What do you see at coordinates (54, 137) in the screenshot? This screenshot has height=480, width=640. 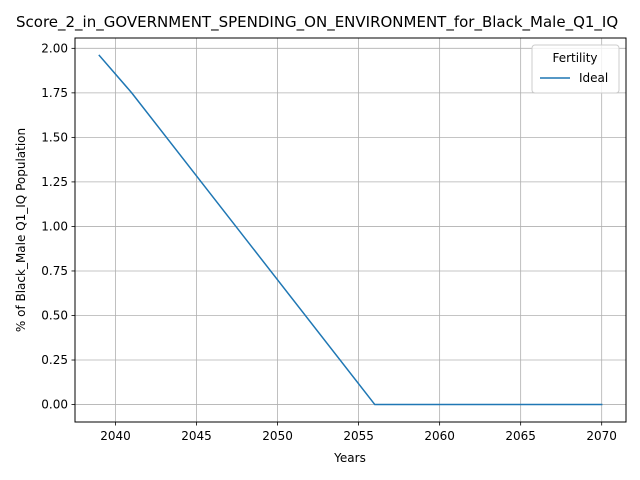 I see `y-tick-label: 1.50` at bounding box center [54, 137].